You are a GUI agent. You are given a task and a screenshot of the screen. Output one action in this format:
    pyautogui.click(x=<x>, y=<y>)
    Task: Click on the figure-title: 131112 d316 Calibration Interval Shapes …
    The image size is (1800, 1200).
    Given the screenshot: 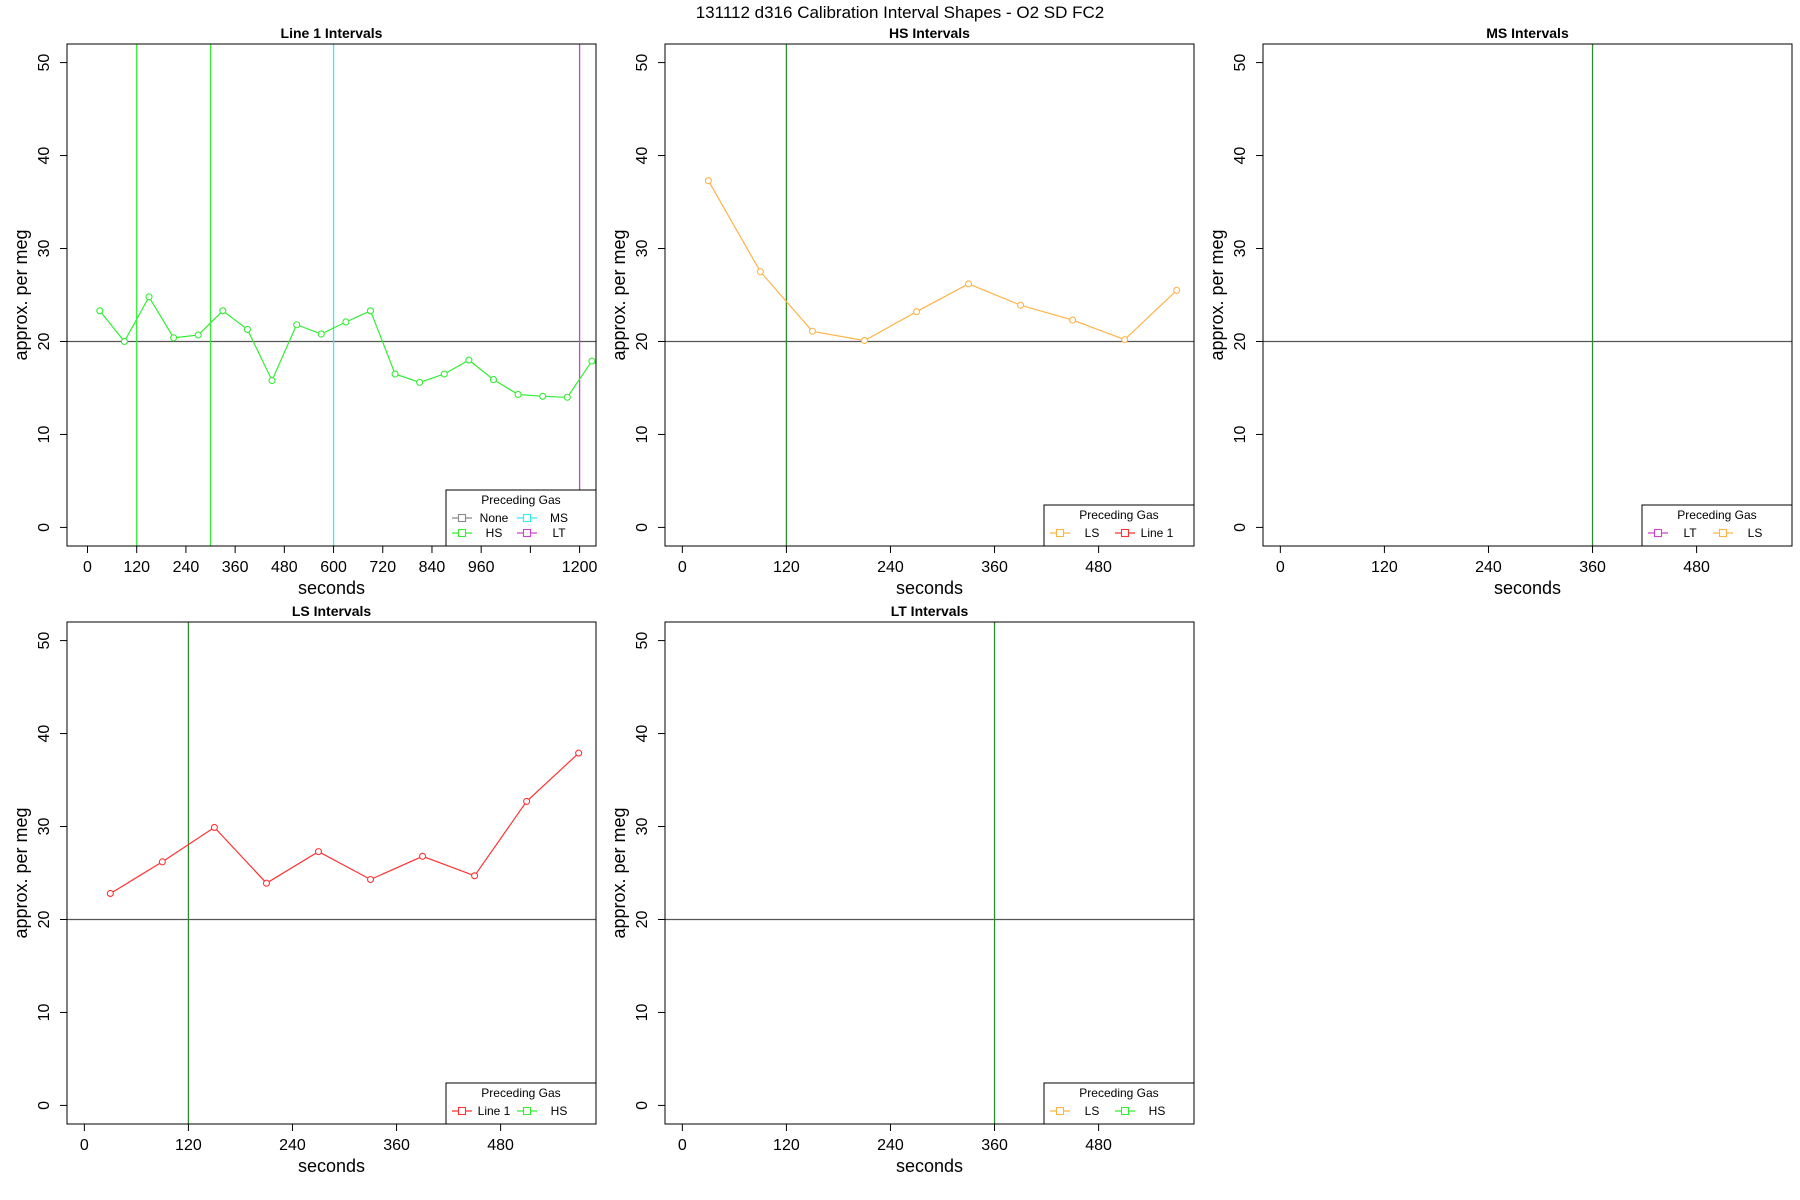 What is the action you would take?
    pyautogui.click(x=900, y=12)
    